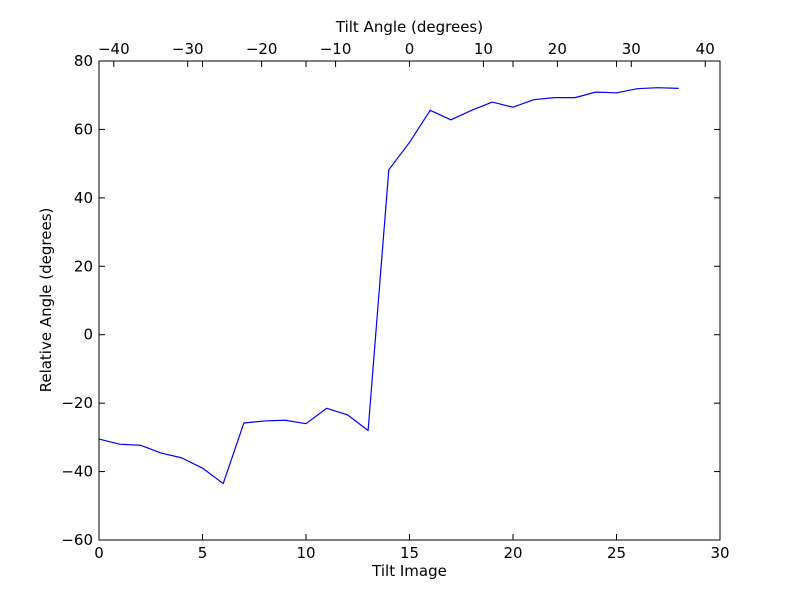  Describe the element at coordinates (77, 403) in the screenshot. I see `y-tick-label: −20` at that location.